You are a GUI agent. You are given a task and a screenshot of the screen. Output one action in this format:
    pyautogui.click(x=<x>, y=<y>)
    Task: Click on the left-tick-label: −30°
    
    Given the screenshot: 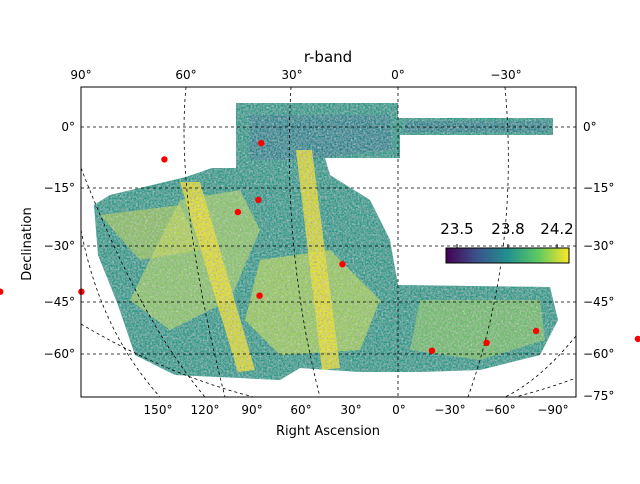 What is the action you would take?
    pyautogui.click(x=59, y=246)
    